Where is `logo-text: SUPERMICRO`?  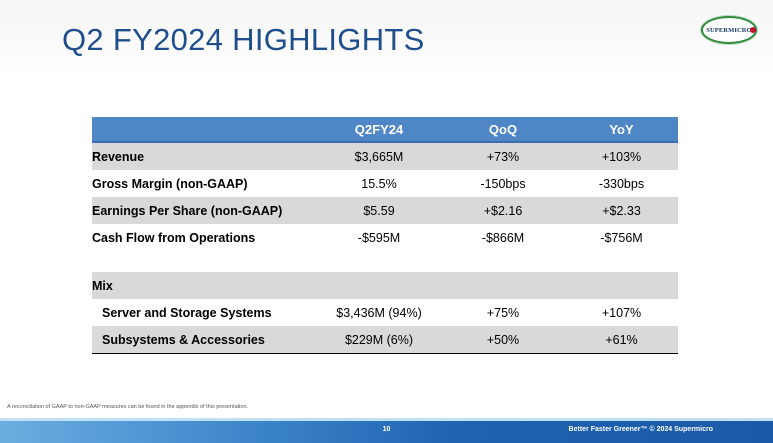 logo-text: SUPERMICRO is located at coordinates (729, 30).